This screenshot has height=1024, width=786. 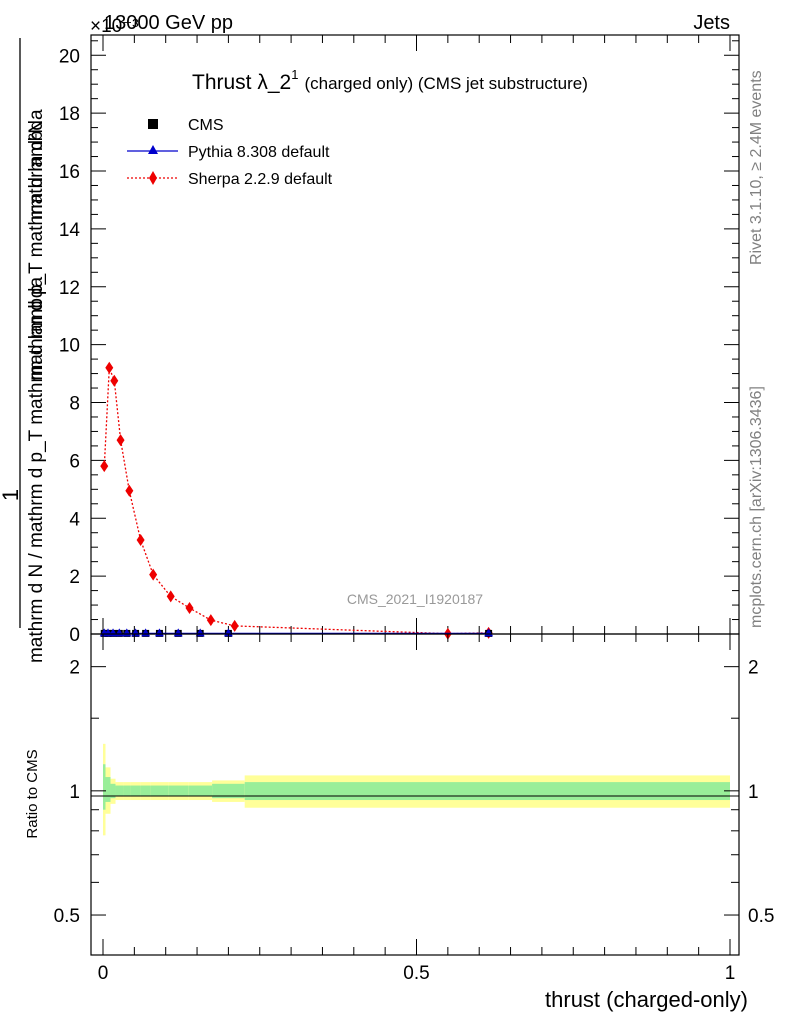 I want to click on title-main: Thrust λ_2, so click(x=241, y=82).